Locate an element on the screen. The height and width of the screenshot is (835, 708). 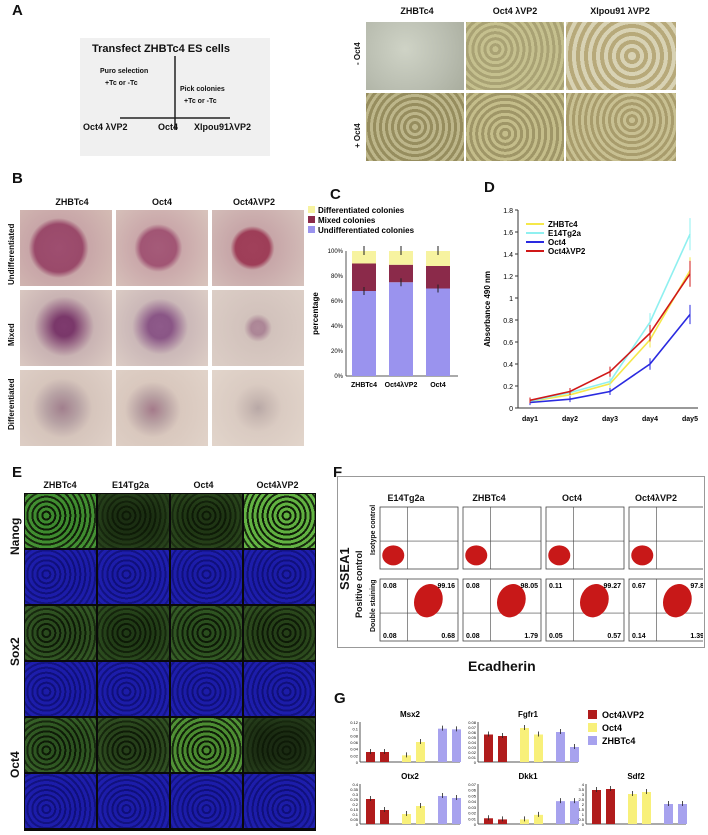
b-col-header-1: ZHBTc4 is located at coordinates (72, 202).